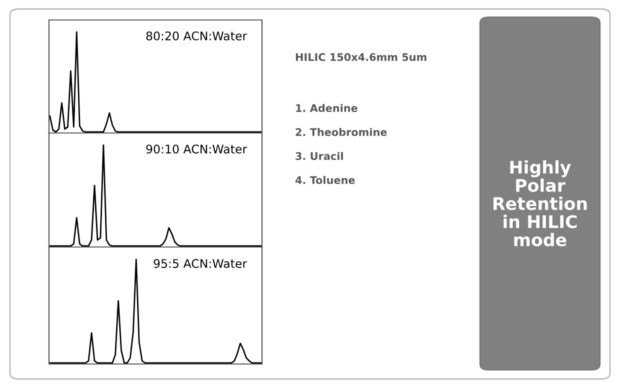  Describe the element at coordinates (197, 149) in the screenshot. I see `chart-title: 90:10 ACN:Water` at that location.